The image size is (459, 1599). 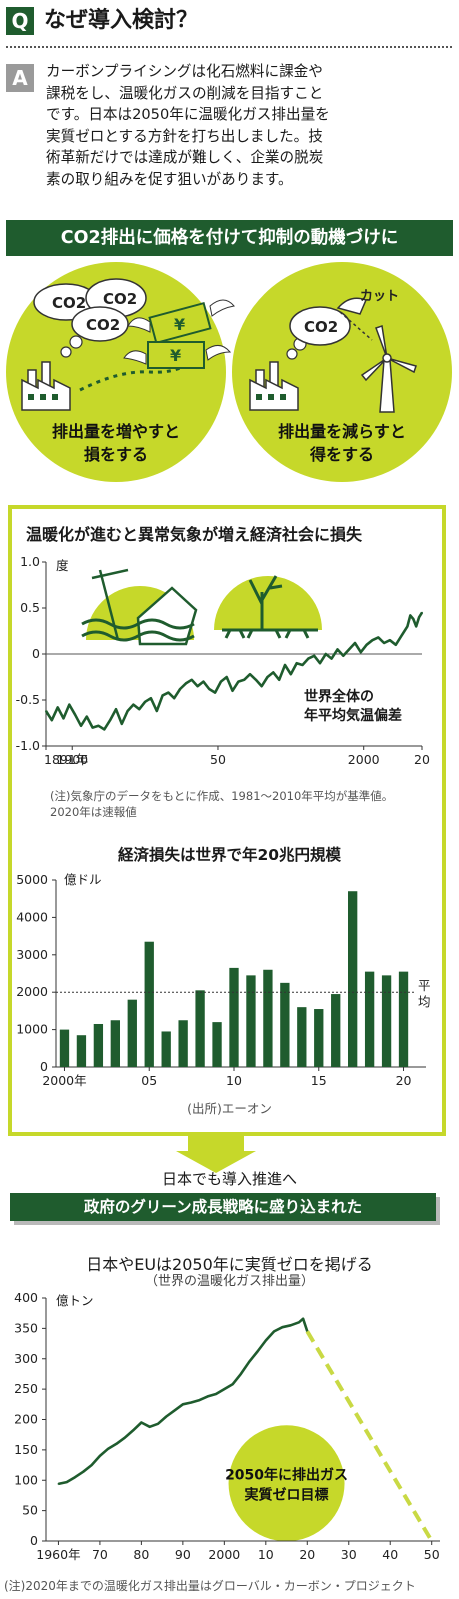 I want to click on x-tick-label: 50, so click(x=432, y=1554).